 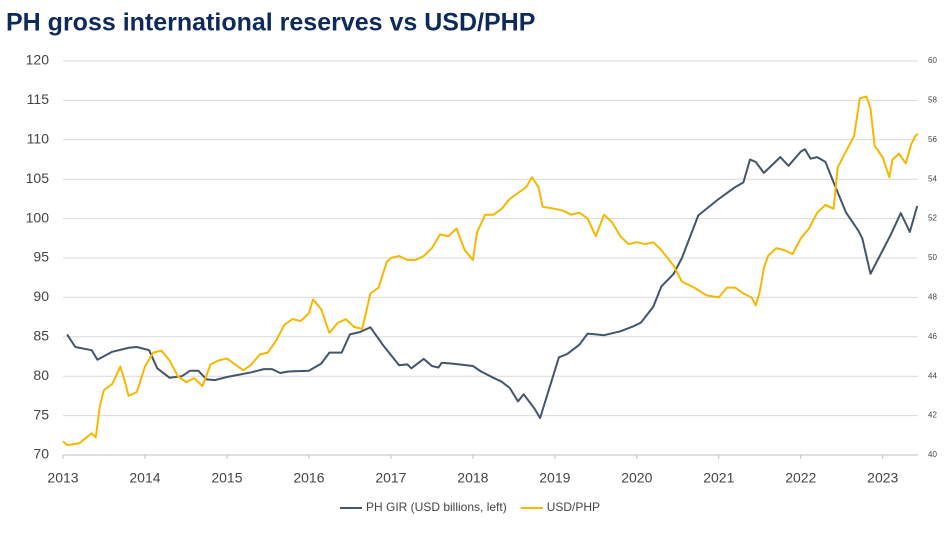 What do you see at coordinates (932, 178) in the screenshot?
I see `y2-tick-label: 54` at bounding box center [932, 178].